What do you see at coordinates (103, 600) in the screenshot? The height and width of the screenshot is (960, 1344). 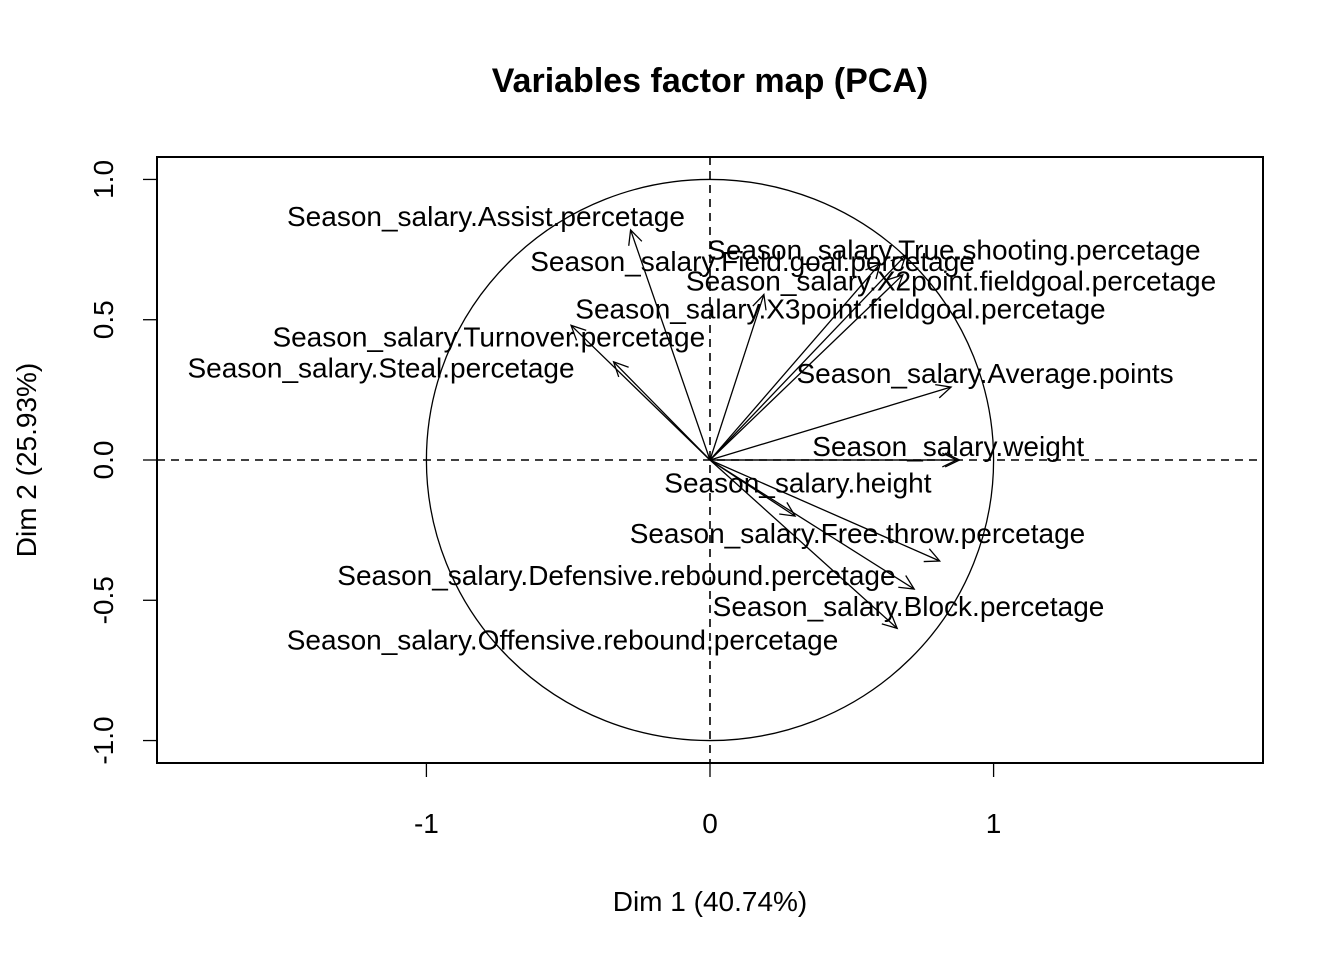 I see `y-tick-label: -0.5` at bounding box center [103, 600].